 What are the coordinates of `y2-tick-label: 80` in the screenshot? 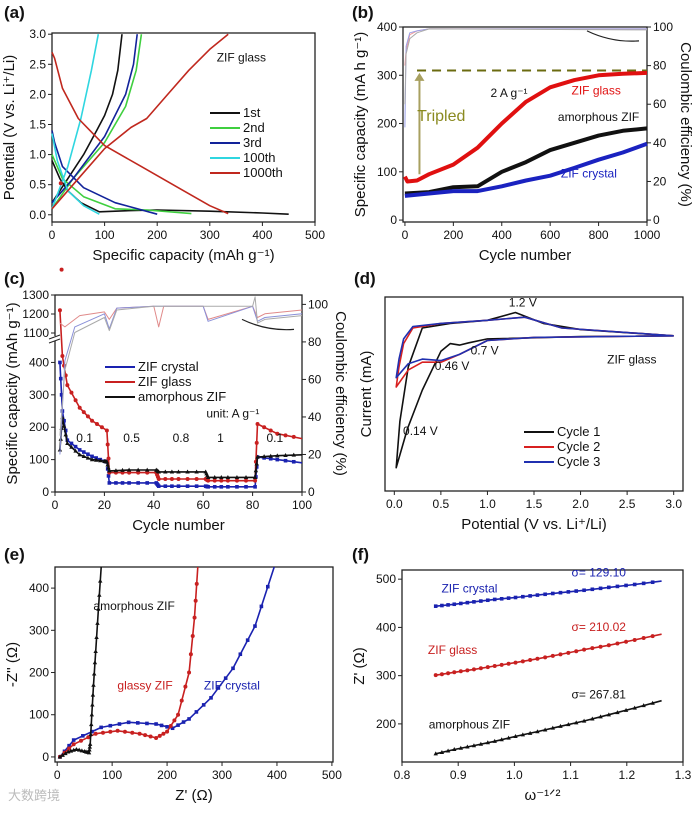 It's located at (660, 66).